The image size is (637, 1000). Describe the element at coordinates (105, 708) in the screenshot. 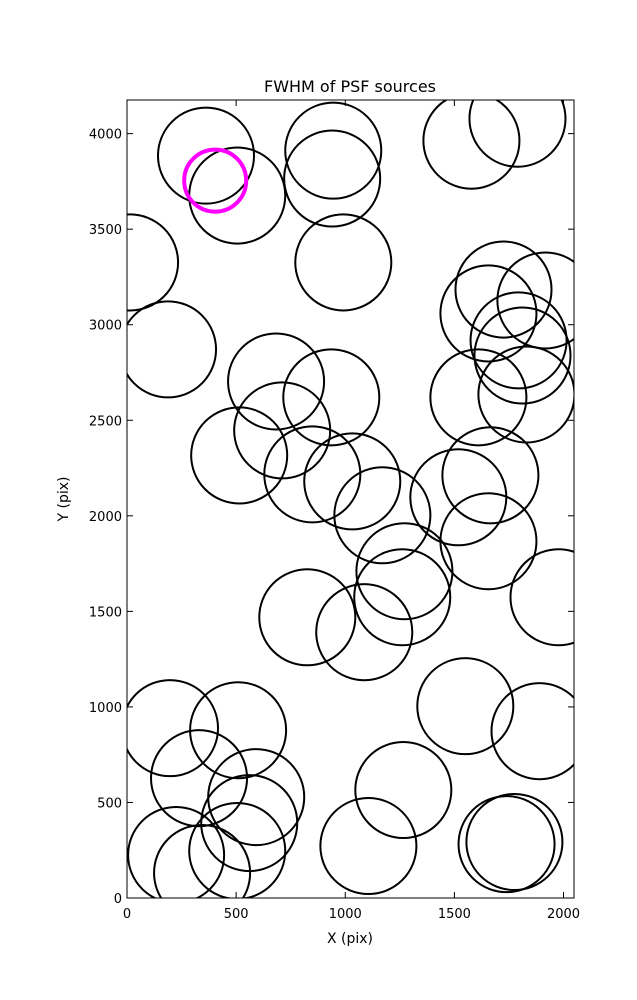

I see `y-tick-label: 1000` at that location.